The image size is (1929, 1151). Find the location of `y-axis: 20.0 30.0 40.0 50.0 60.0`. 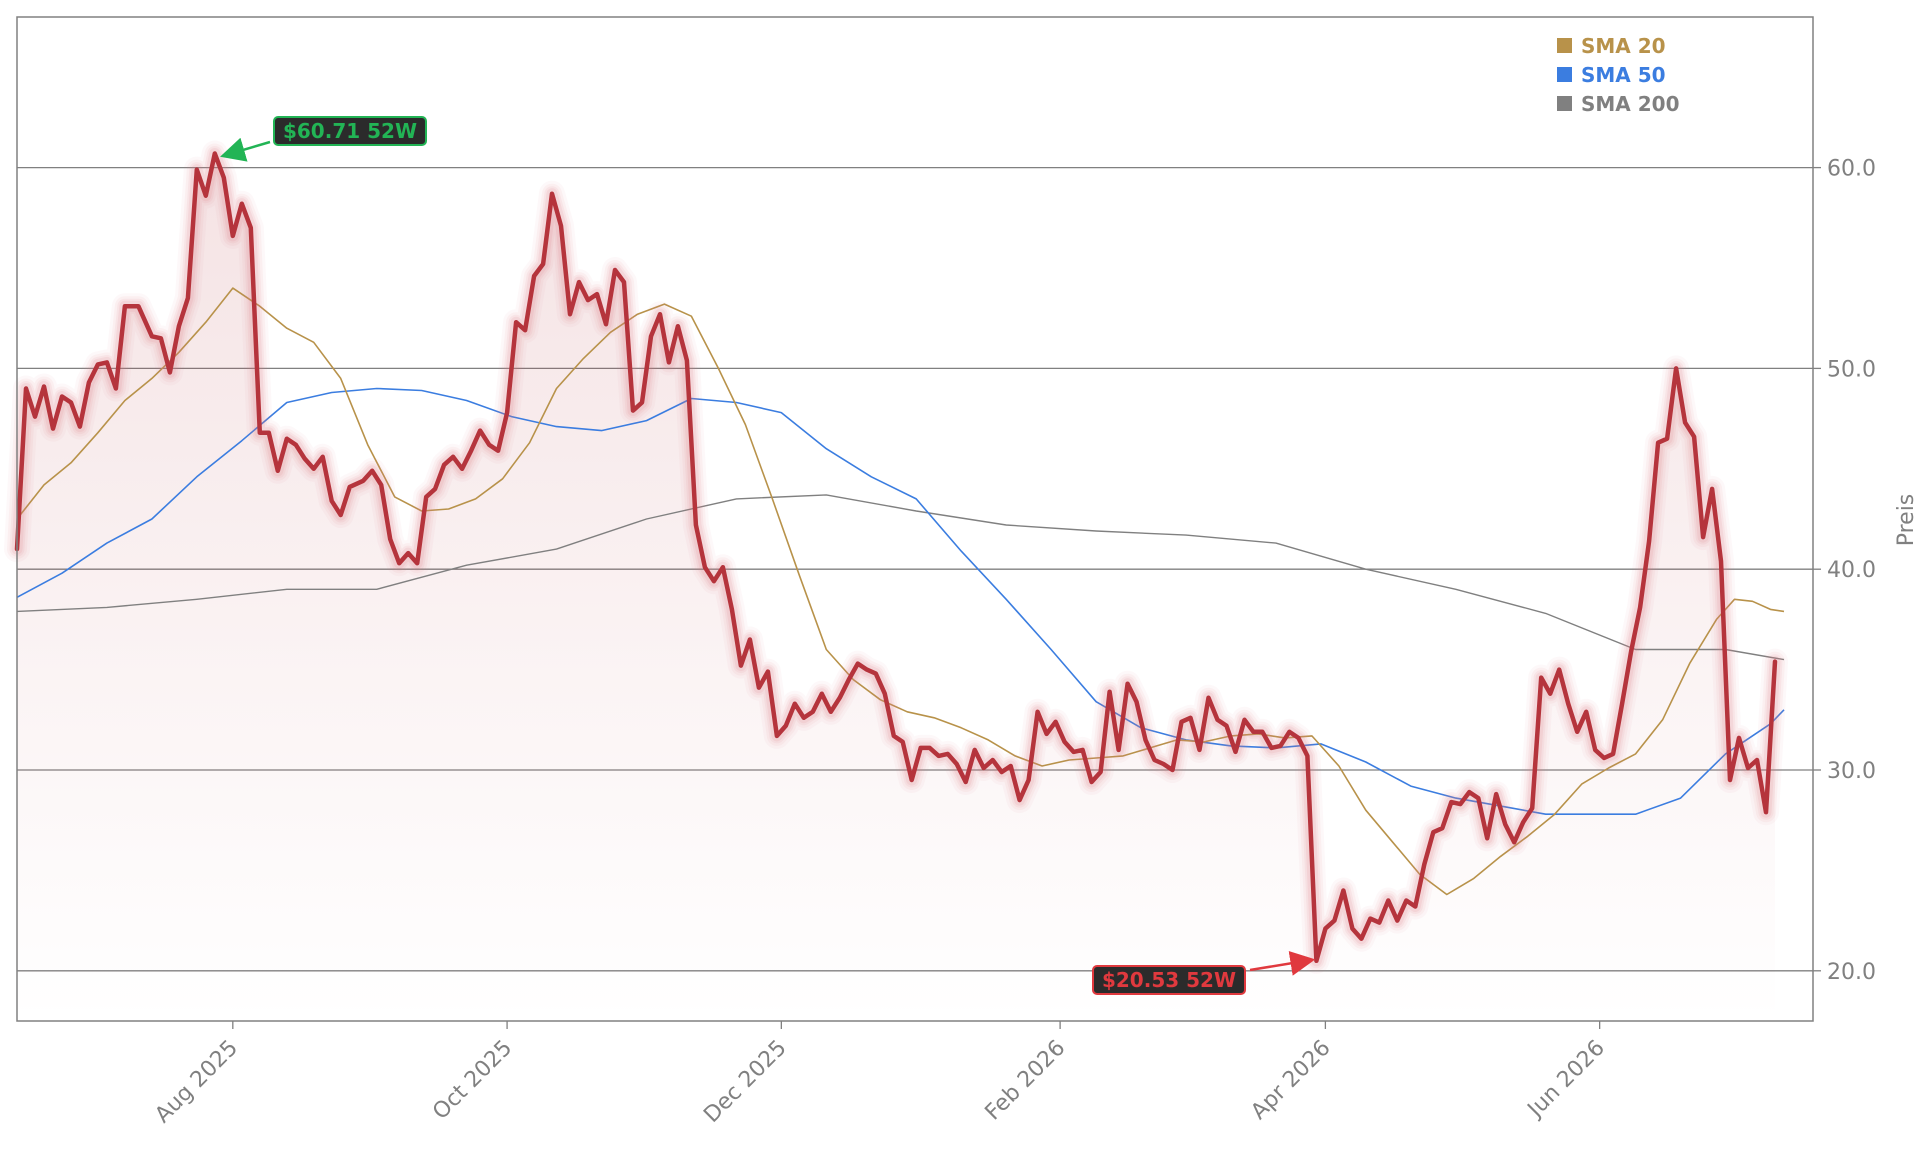

y-axis: 20.0 30.0 40.0 50.0 60.0 is located at coordinates (1844, 571).